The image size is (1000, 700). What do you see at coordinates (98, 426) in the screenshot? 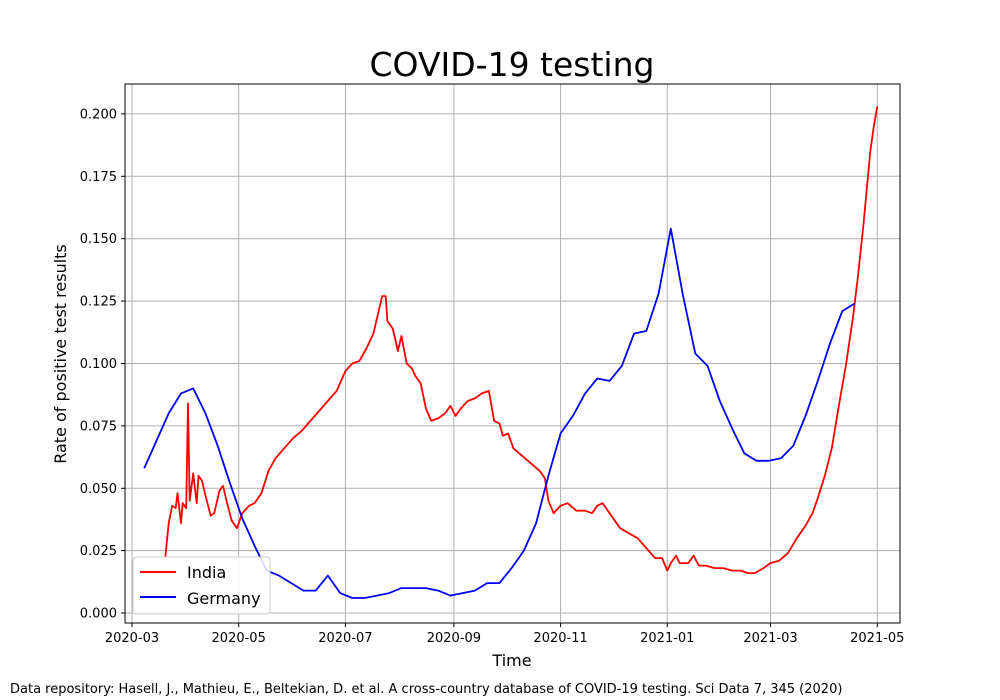
I see `y-tick-label: 0.075` at bounding box center [98, 426].